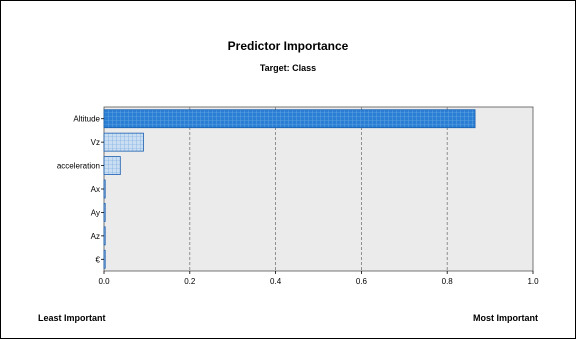 The width and height of the screenshot is (576, 339). I want to click on y-tick-label-2: acceleration, so click(78, 166).